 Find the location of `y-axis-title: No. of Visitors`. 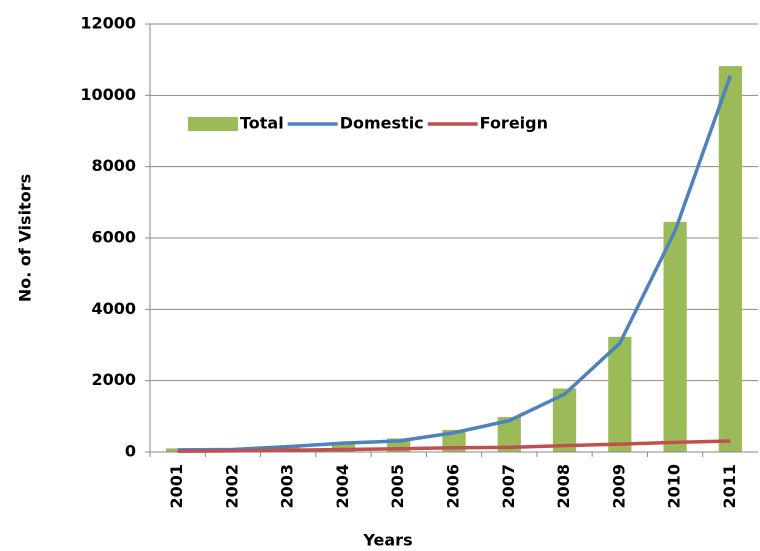

y-axis-title: No. of Visitors is located at coordinates (25, 238).